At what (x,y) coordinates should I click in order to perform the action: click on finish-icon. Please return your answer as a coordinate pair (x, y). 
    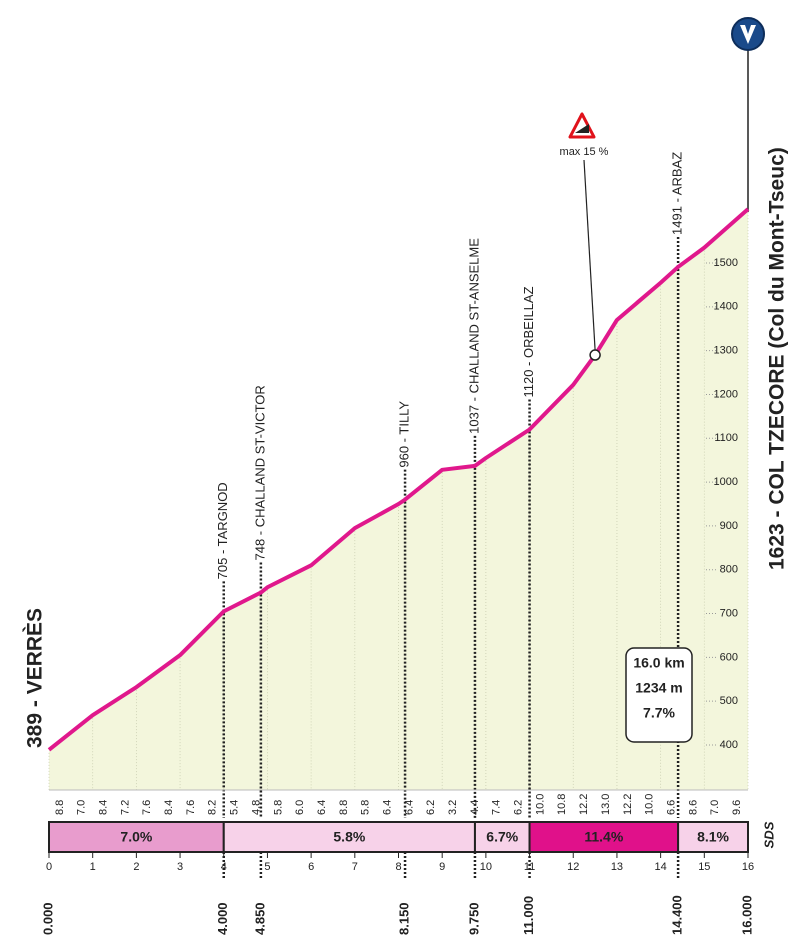
    Looking at the image, I should click on (748, 114).